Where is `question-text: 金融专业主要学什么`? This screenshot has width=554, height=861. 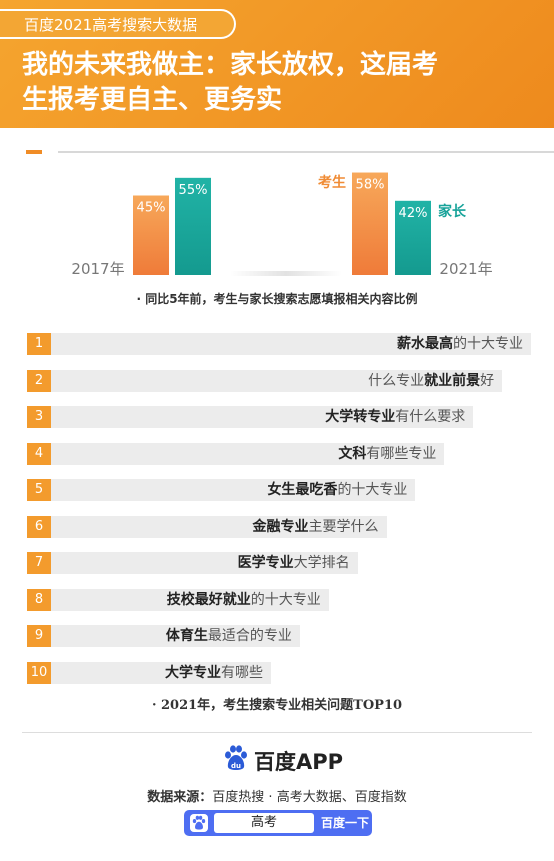 question-text: 金融专业主要学什么 is located at coordinates (315, 526).